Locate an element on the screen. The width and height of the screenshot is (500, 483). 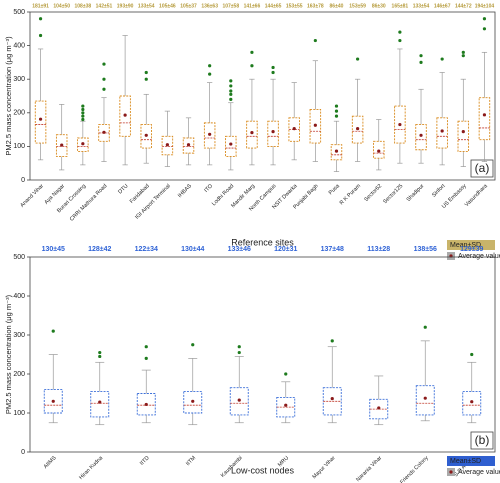
x-tick-label: Shadipur is located at coordinates (416, 193).